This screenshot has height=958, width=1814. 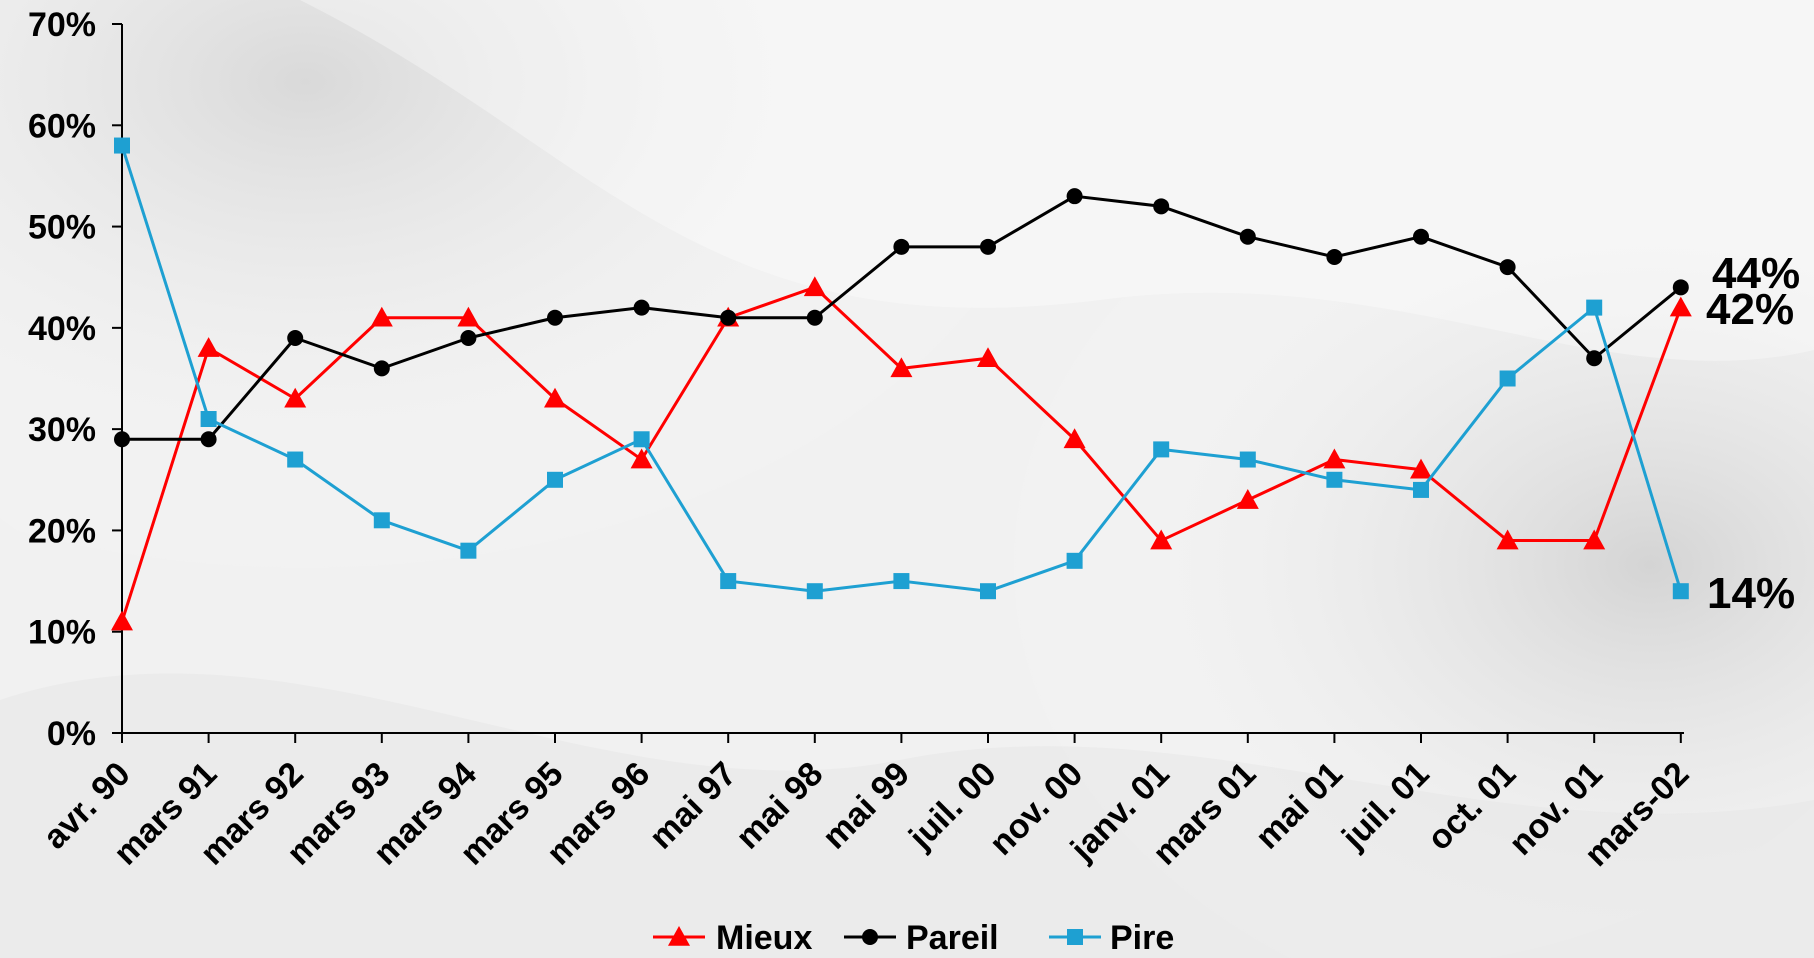 I want to click on end-labels: 44%42% 14%, so click(x=1753, y=433).